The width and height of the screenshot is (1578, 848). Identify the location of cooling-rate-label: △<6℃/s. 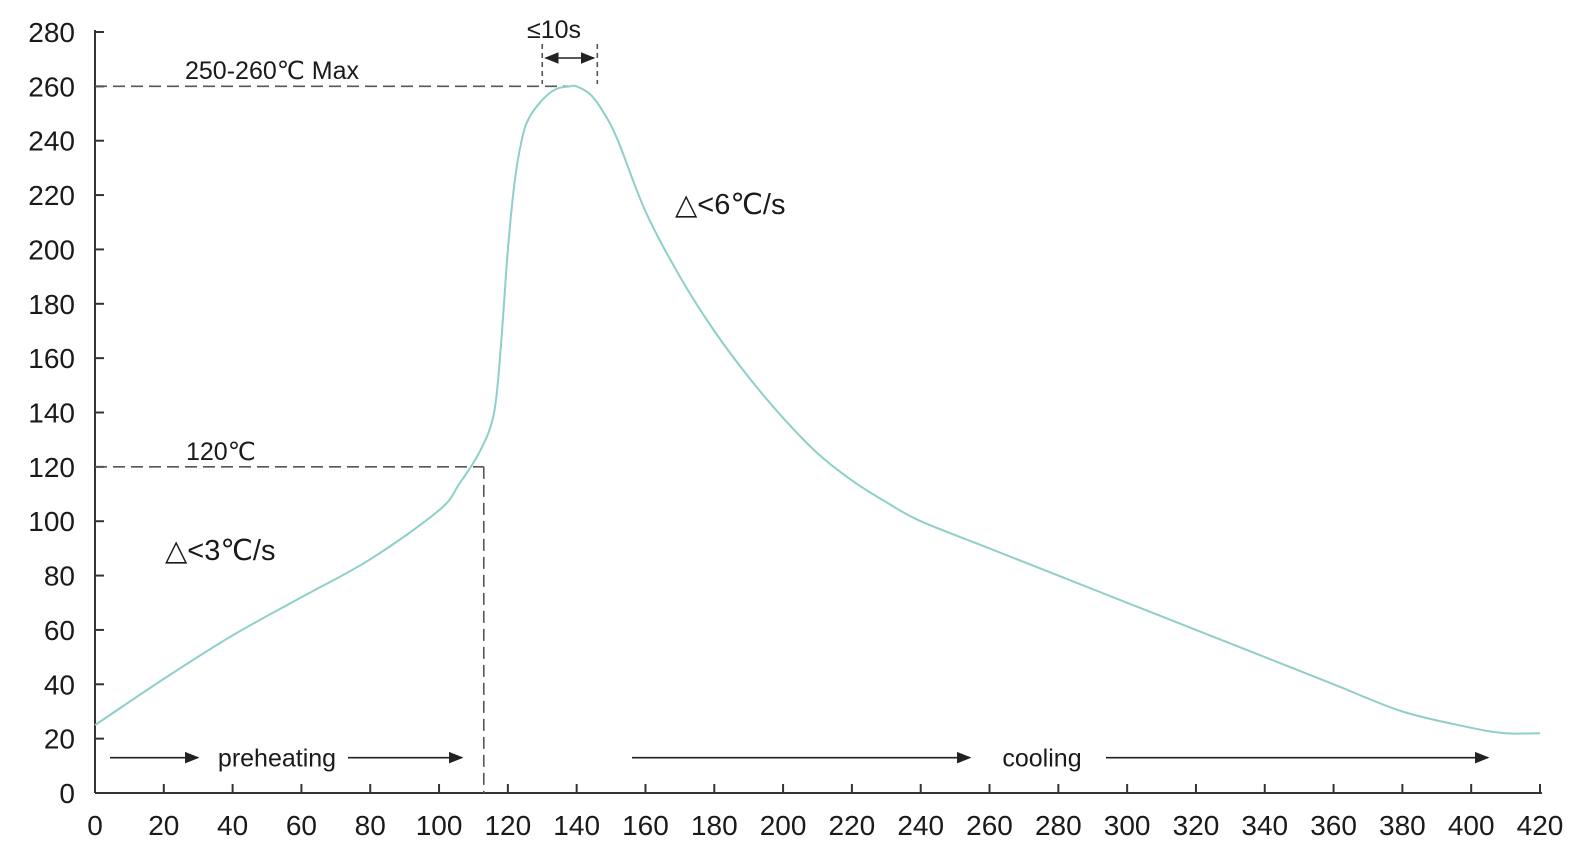
(730, 205).